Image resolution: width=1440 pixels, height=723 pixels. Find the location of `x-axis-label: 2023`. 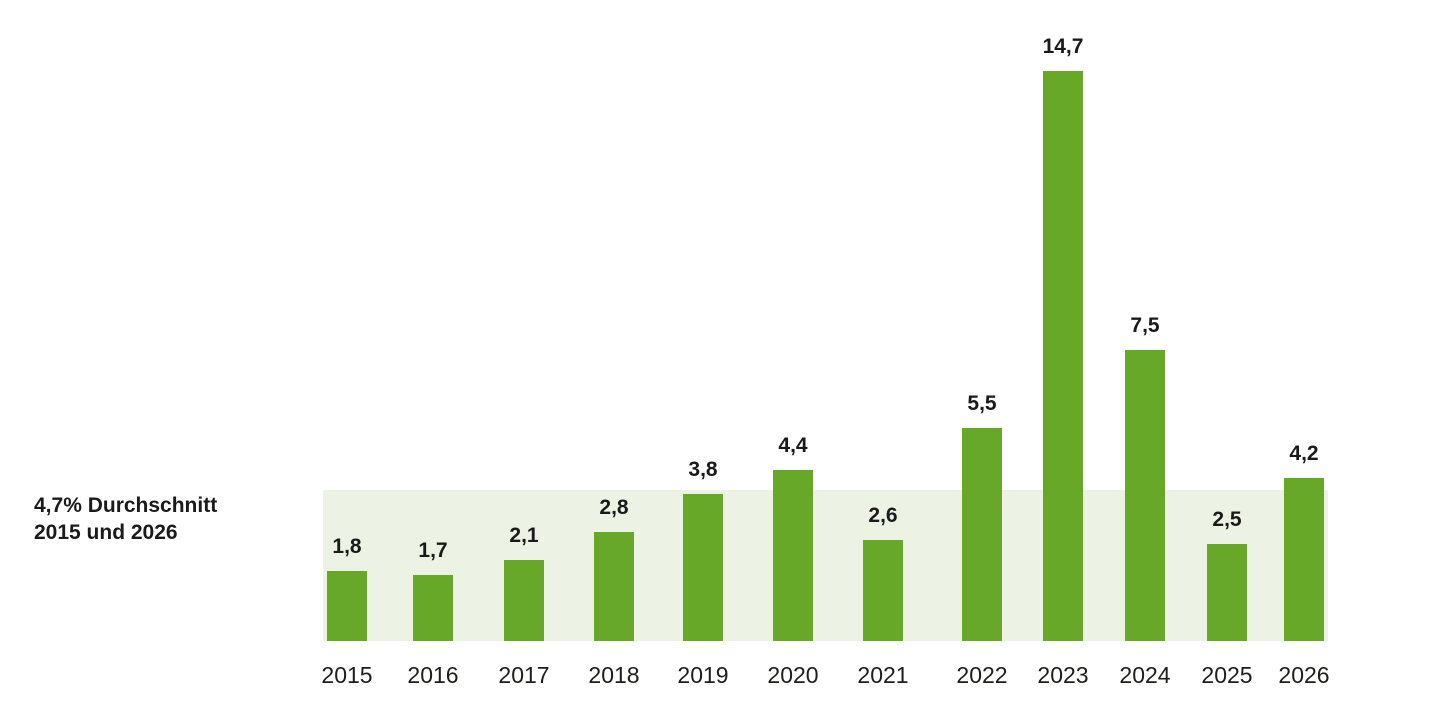

x-axis-label: 2023 is located at coordinates (1063, 675).